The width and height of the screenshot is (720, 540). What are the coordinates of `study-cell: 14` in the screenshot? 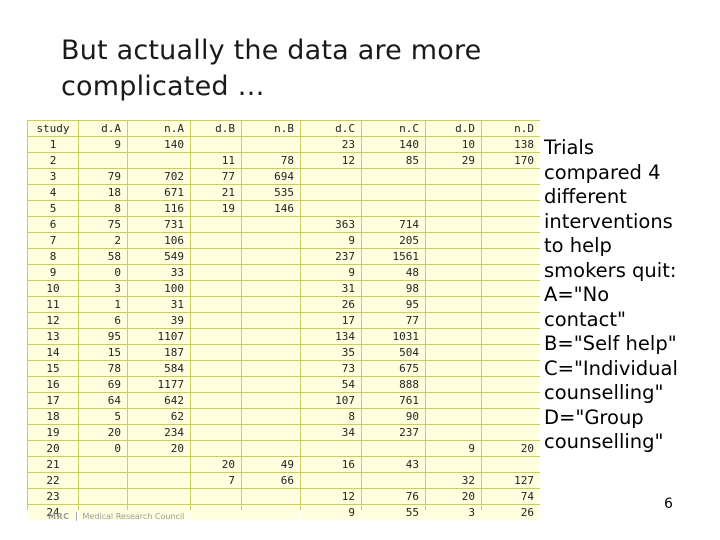 It's located at (53, 352).